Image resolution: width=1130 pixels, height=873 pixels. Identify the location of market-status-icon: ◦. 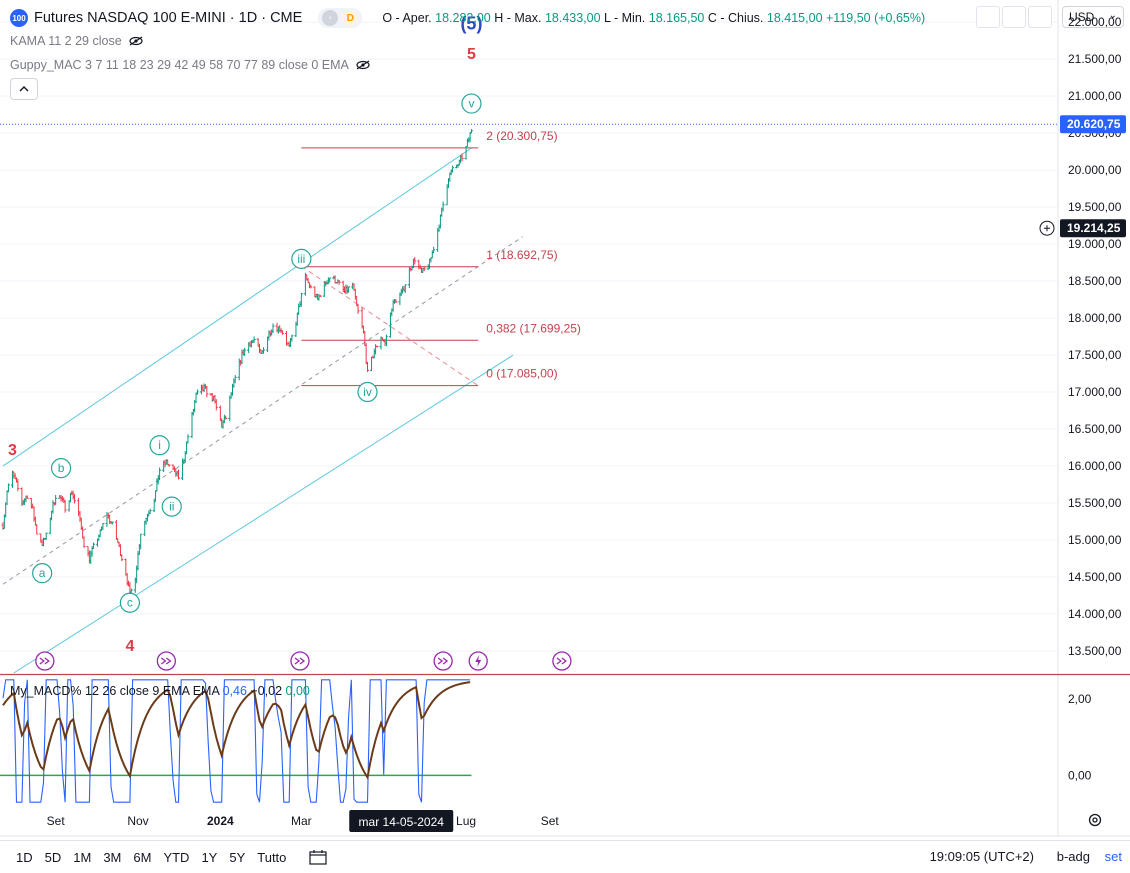
(330, 18).